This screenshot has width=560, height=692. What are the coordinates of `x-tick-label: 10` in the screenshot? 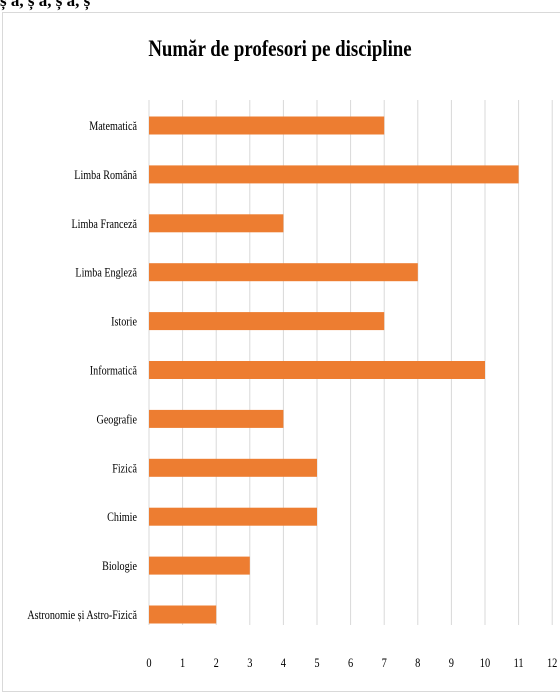 It's located at (485, 663).